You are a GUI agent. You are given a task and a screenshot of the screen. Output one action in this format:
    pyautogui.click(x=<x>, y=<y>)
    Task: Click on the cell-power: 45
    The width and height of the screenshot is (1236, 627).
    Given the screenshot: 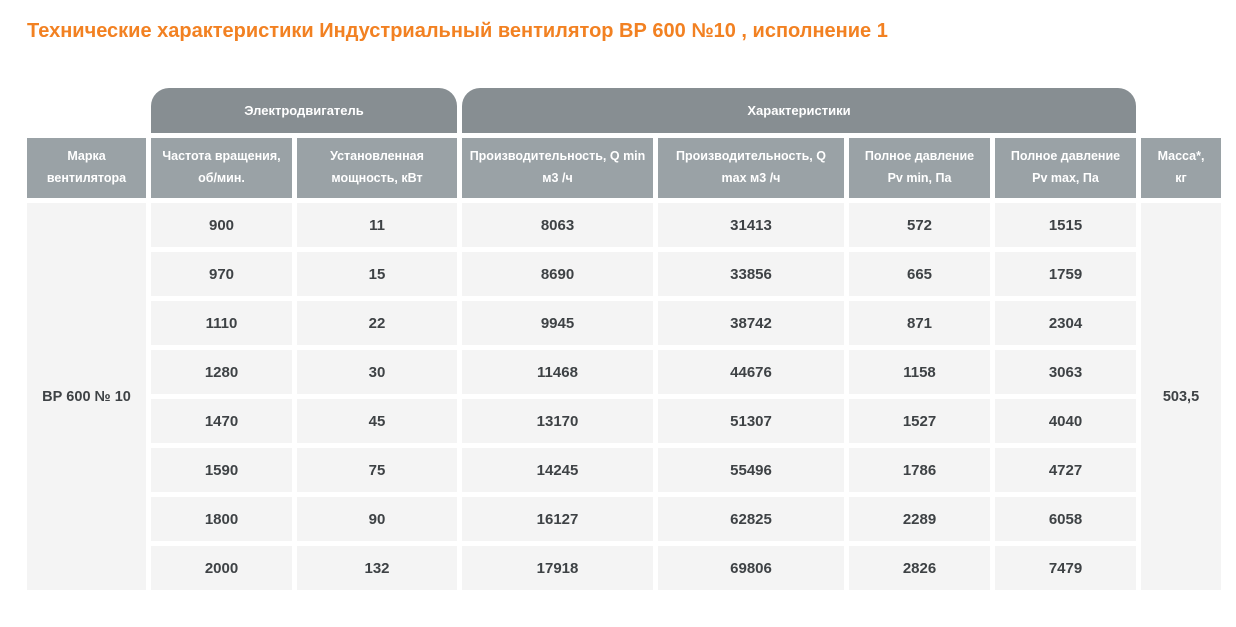 What is the action you would take?
    pyautogui.click(x=377, y=421)
    